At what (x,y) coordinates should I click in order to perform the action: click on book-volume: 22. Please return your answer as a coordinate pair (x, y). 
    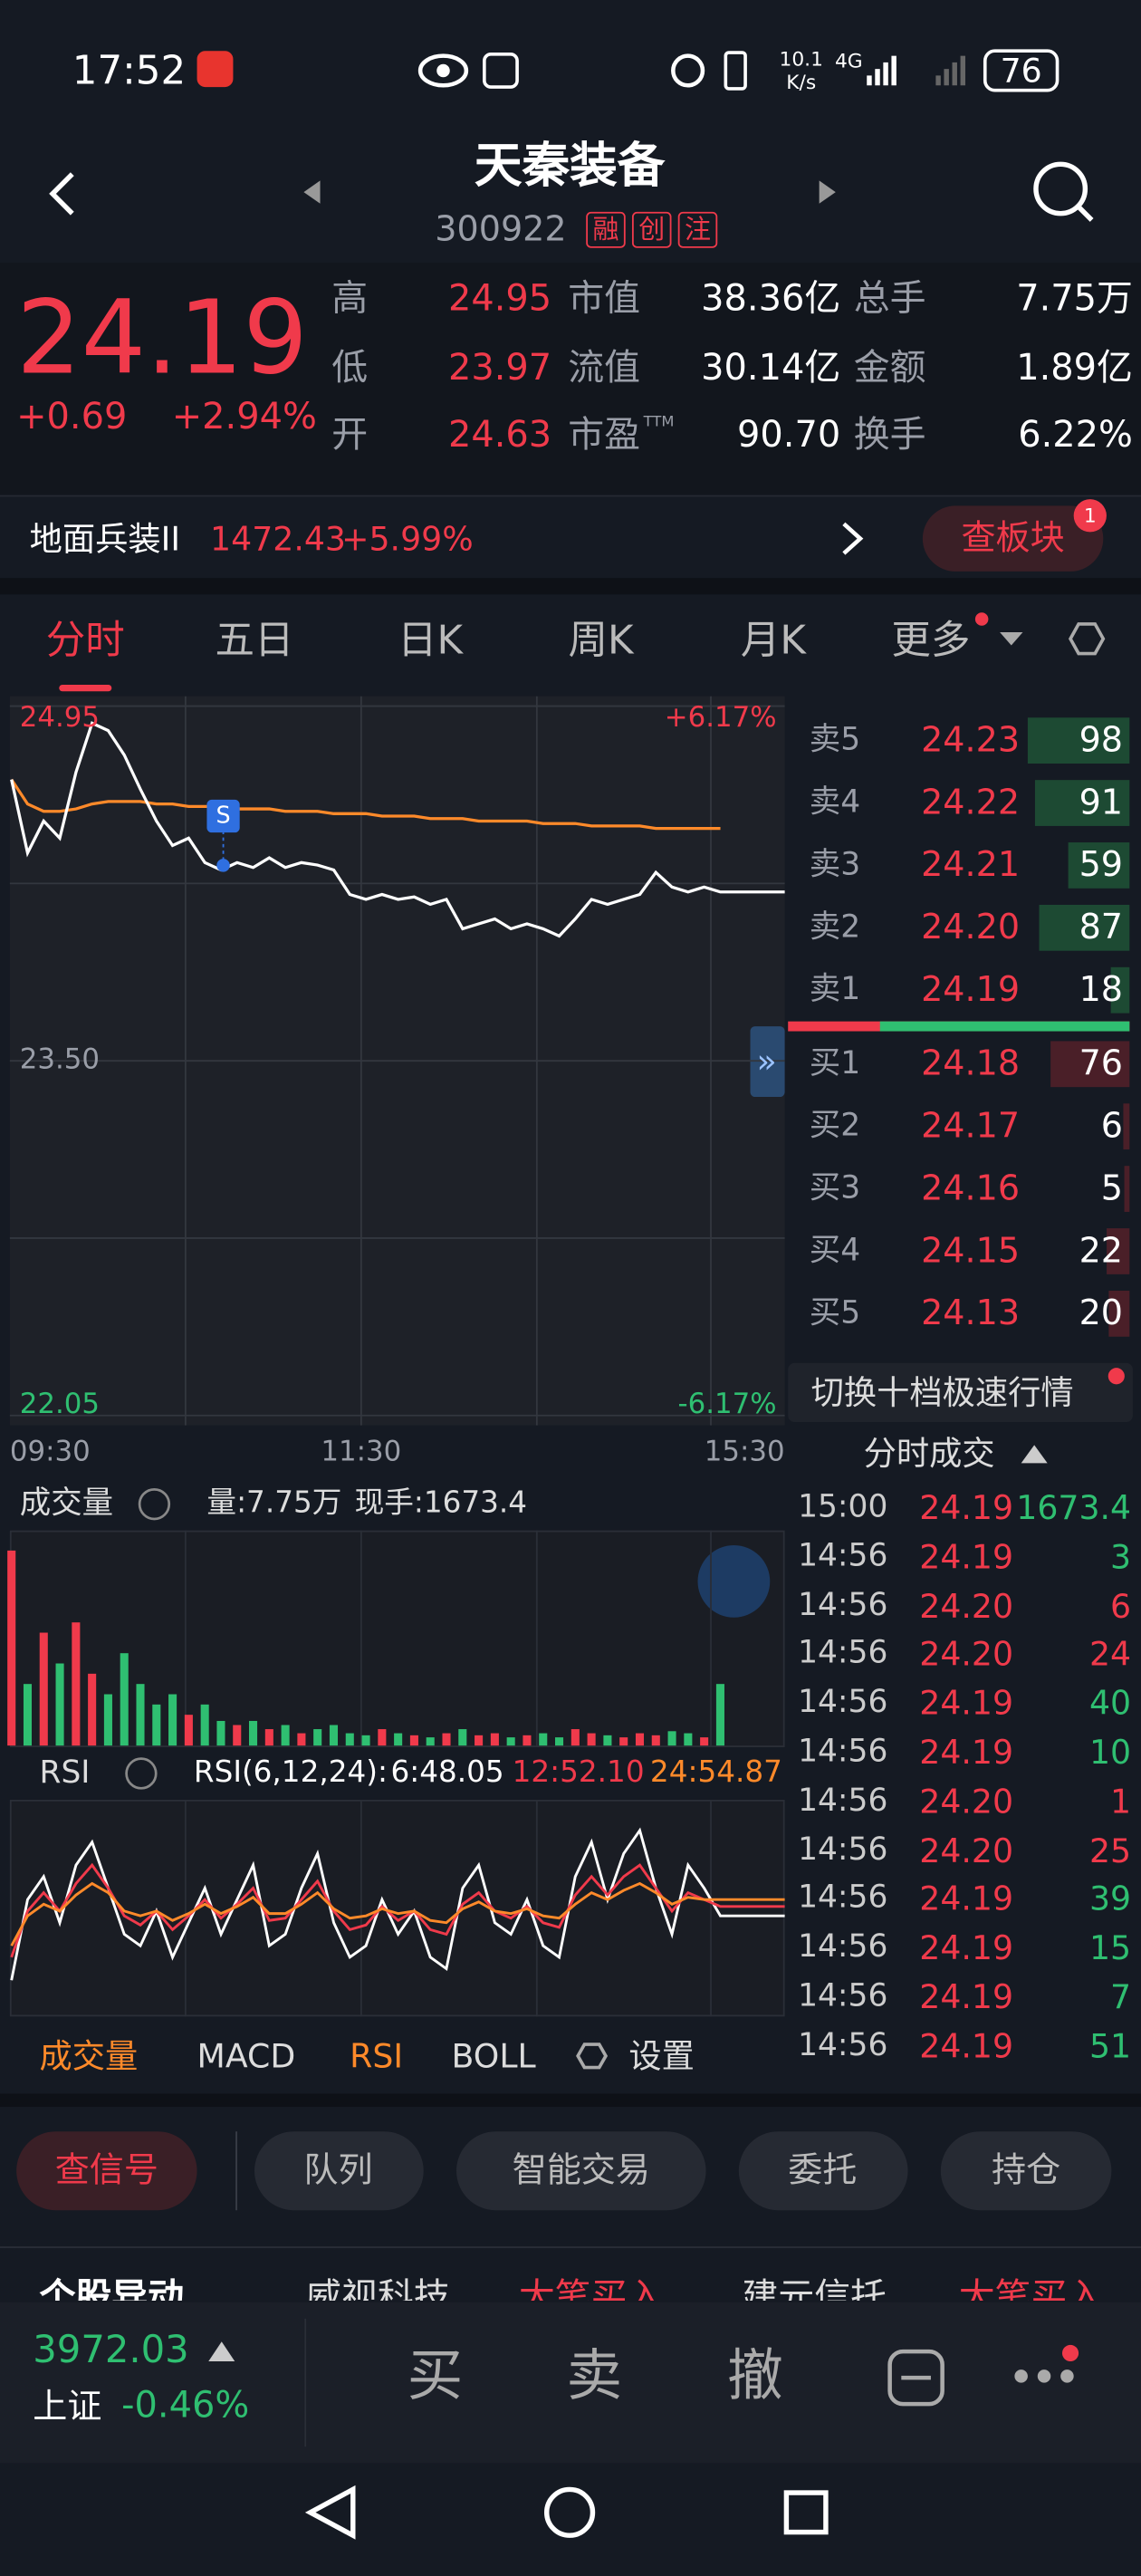
    Looking at the image, I should click on (1101, 1250).